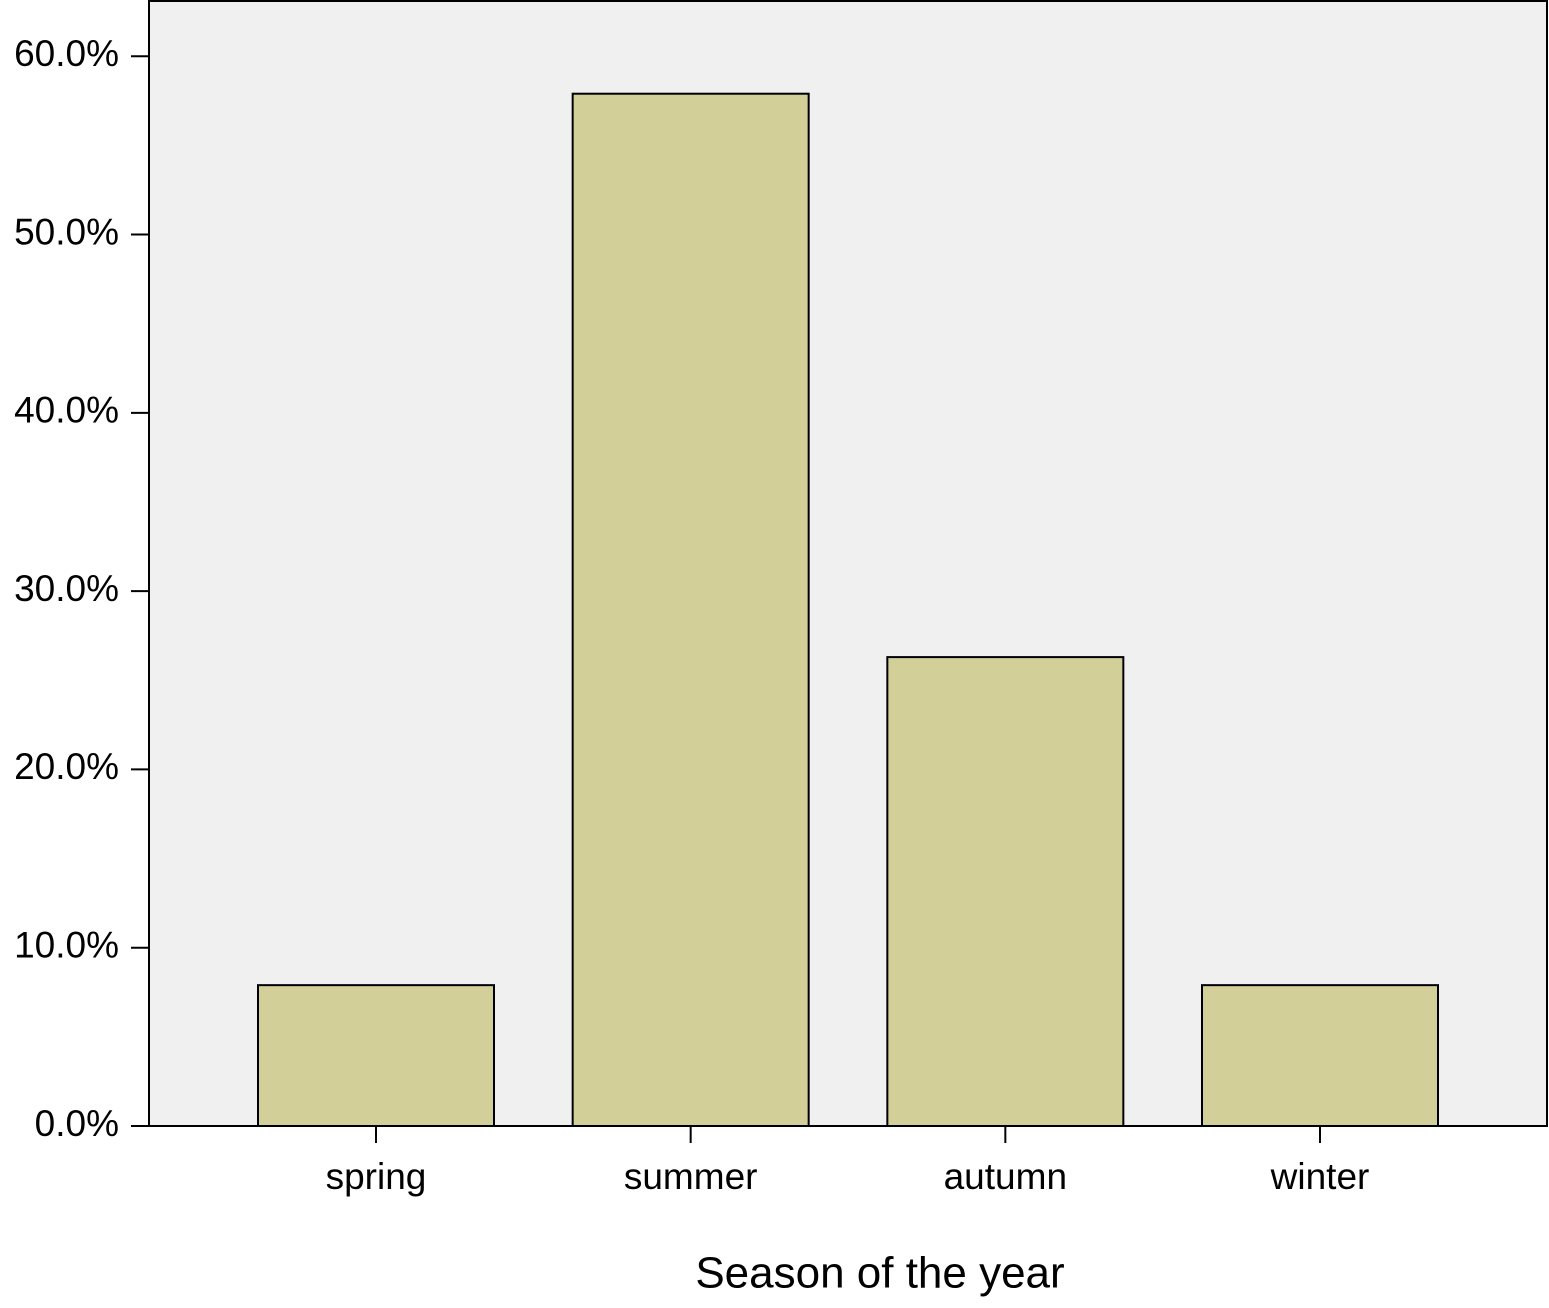 The image size is (1549, 1308). I want to click on x-tick-label: winter, so click(1320, 1176).